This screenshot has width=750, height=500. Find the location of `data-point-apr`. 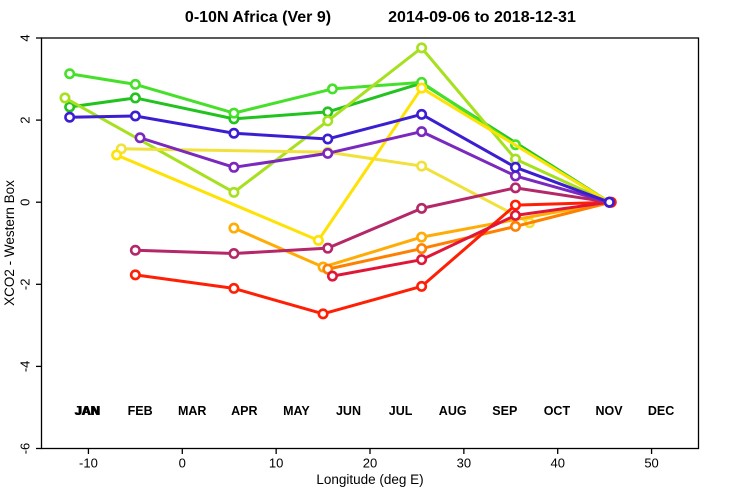

data-point-apr is located at coordinates (422, 166).